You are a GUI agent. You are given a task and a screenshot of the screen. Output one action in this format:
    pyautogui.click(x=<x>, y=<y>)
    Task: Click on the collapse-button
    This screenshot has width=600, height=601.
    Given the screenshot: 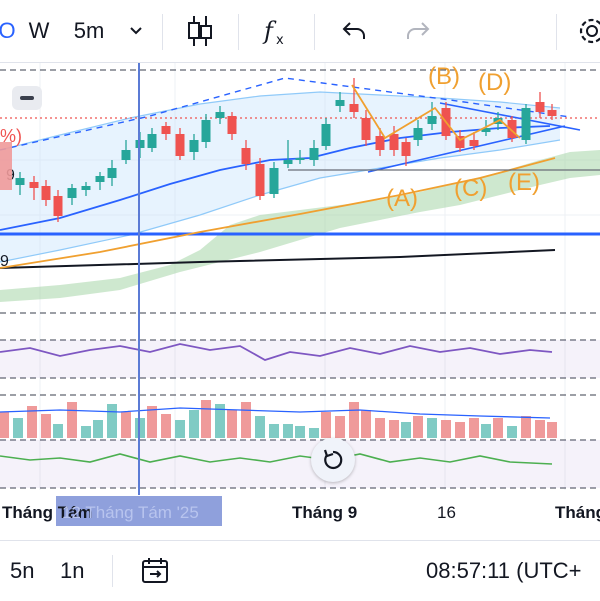 What is the action you would take?
    pyautogui.click(x=27, y=98)
    